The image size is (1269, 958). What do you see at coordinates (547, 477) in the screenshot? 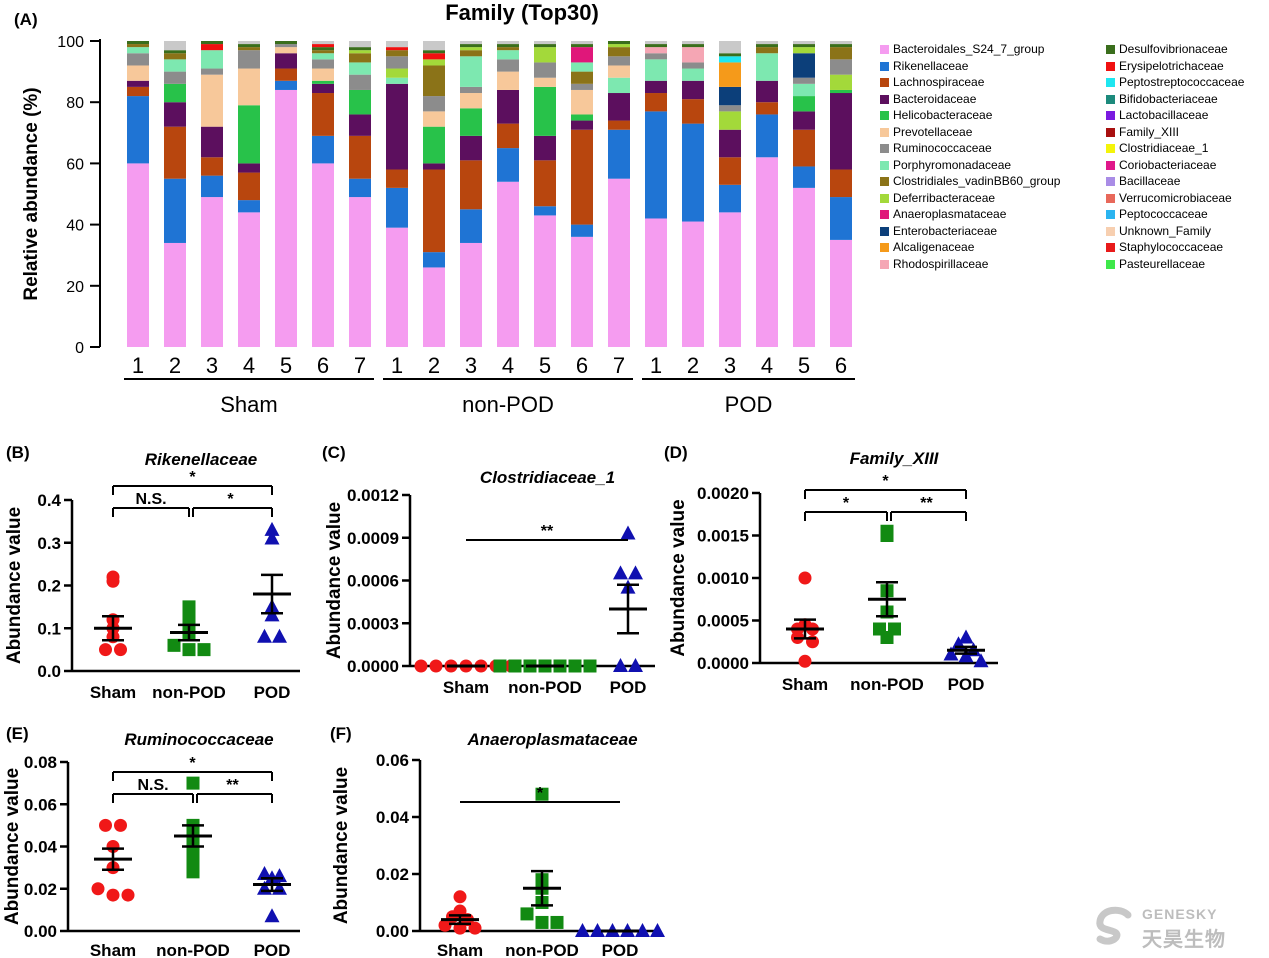
I see `panel-title: Clostridiaceae_1` at bounding box center [547, 477].